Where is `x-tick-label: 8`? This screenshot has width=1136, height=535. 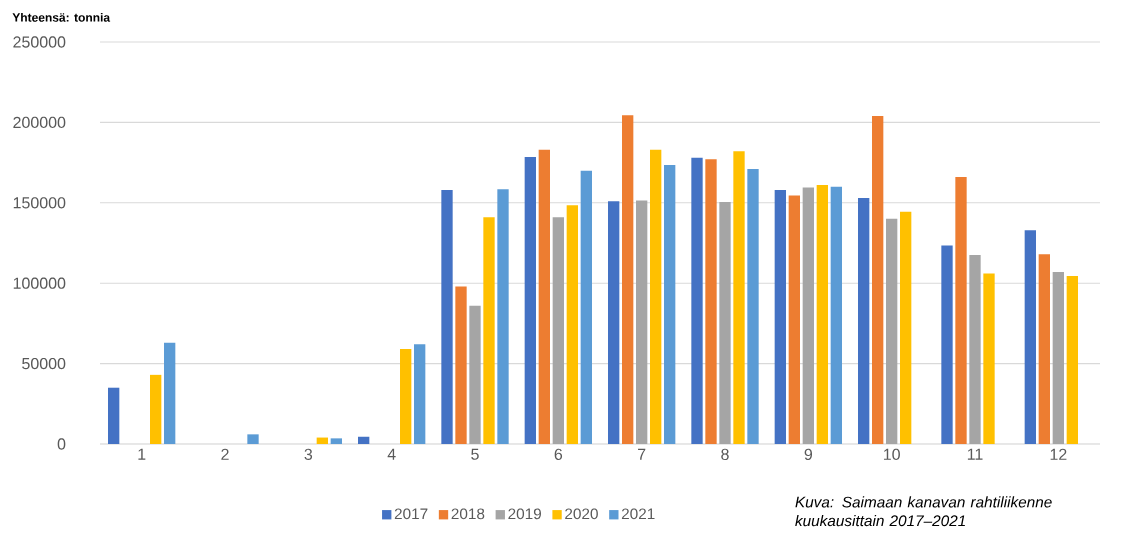 x-tick-label: 8 is located at coordinates (725, 454).